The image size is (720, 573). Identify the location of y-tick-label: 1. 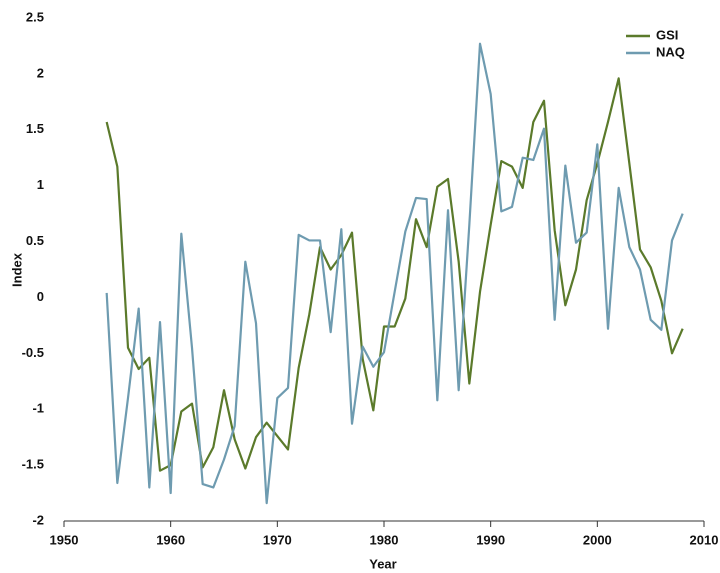
(40, 184).